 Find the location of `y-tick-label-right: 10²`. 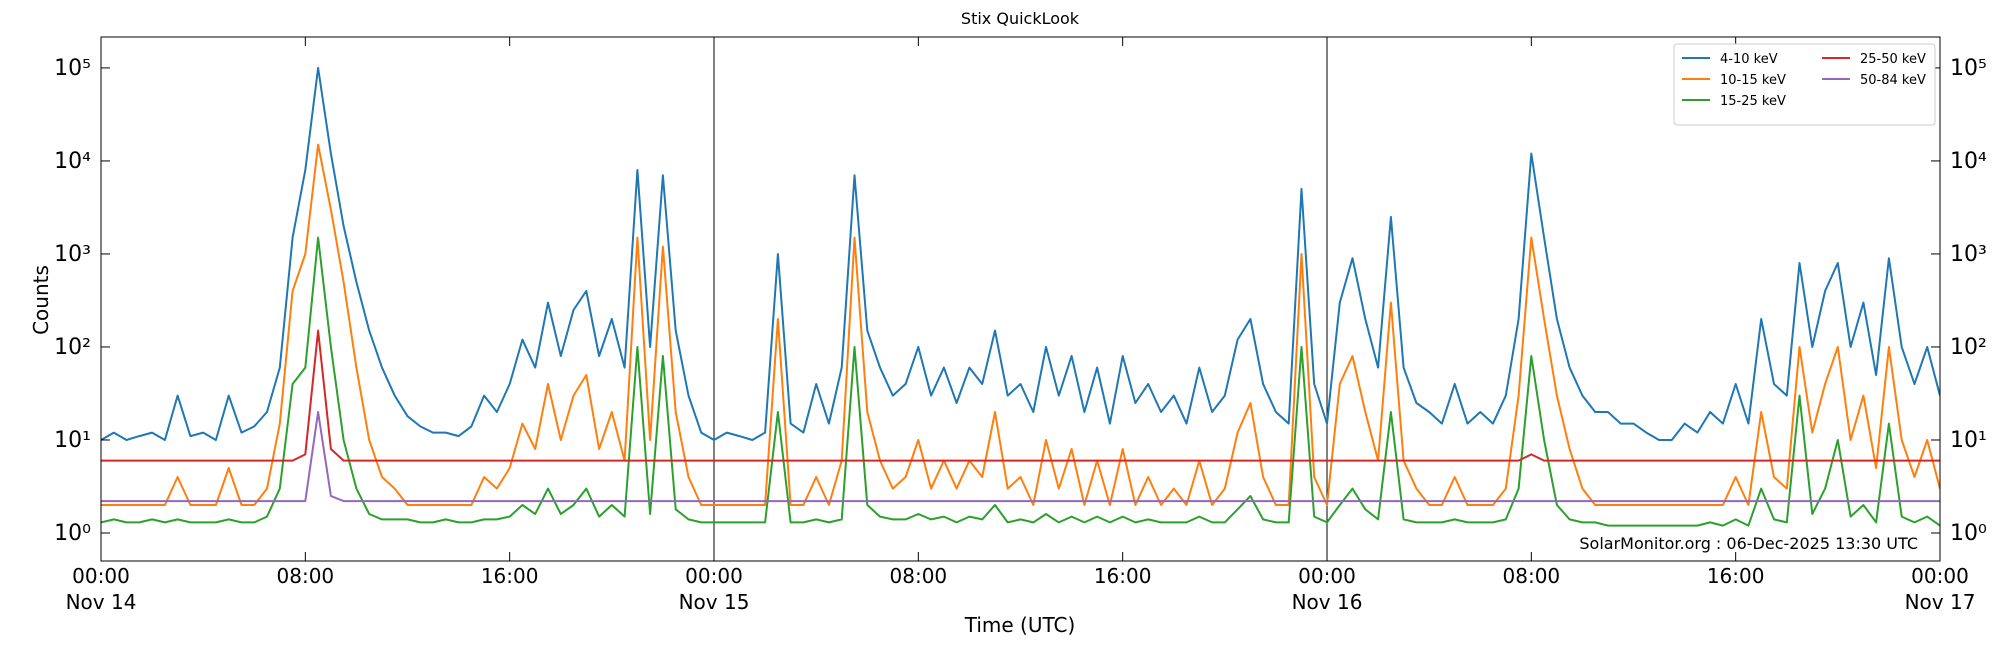

y-tick-label-right: 10² is located at coordinates (1968, 347).